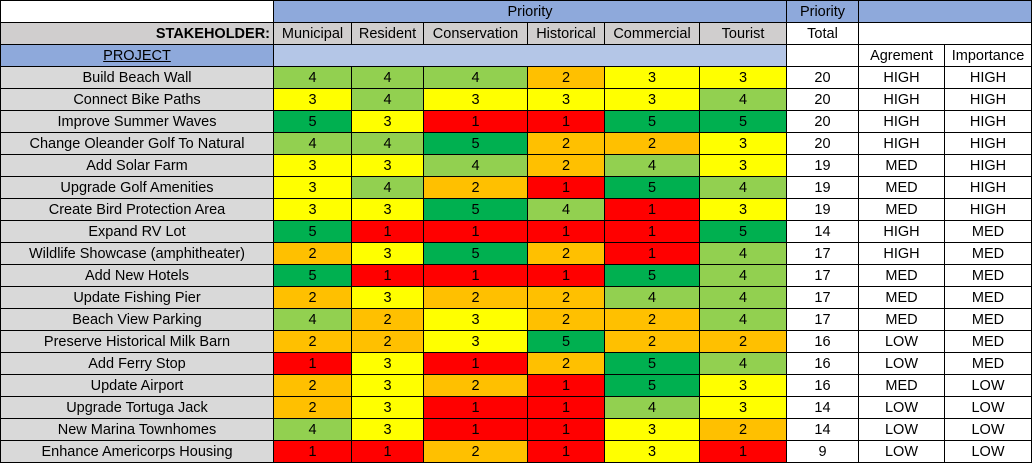 The height and width of the screenshot is (470, 1033). What do you see at coordinates (945, 11) in the screenshot?
I see `blank-header-cell` at bounding box center [945, 11].